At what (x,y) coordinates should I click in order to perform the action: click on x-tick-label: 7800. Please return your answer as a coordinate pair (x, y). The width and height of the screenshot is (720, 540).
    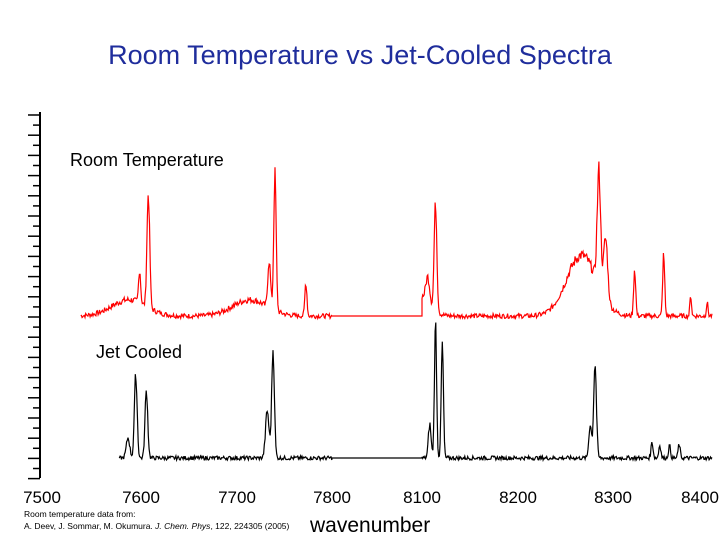
    Looking at the image, I should click on (332, 497).